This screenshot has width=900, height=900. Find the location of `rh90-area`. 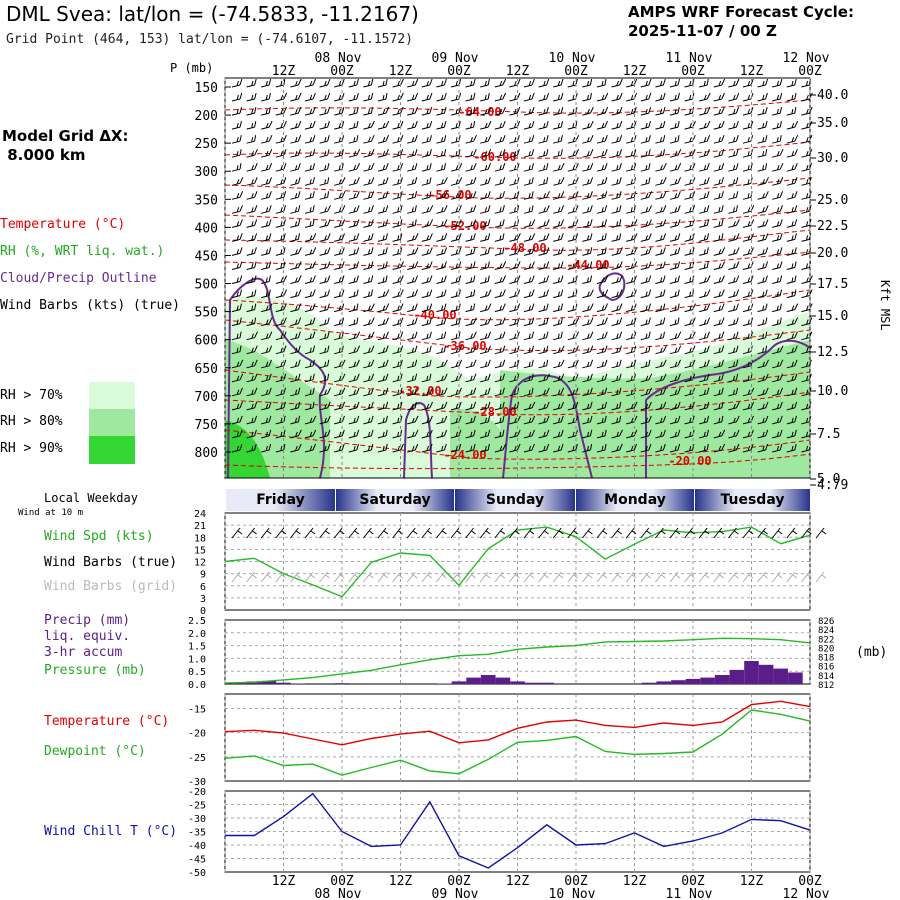

rh90-area is located at coordinates (247, 449).